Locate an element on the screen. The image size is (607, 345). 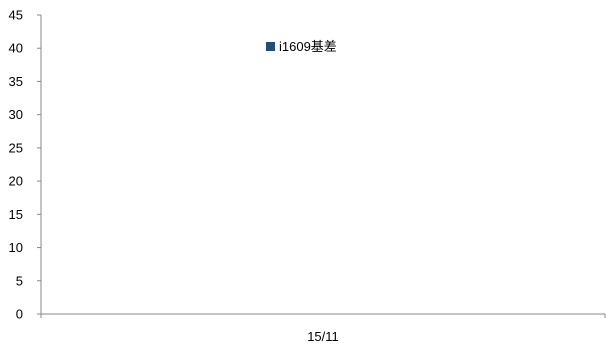
y-tick-label: 45 is located at coordinates (16, 15).